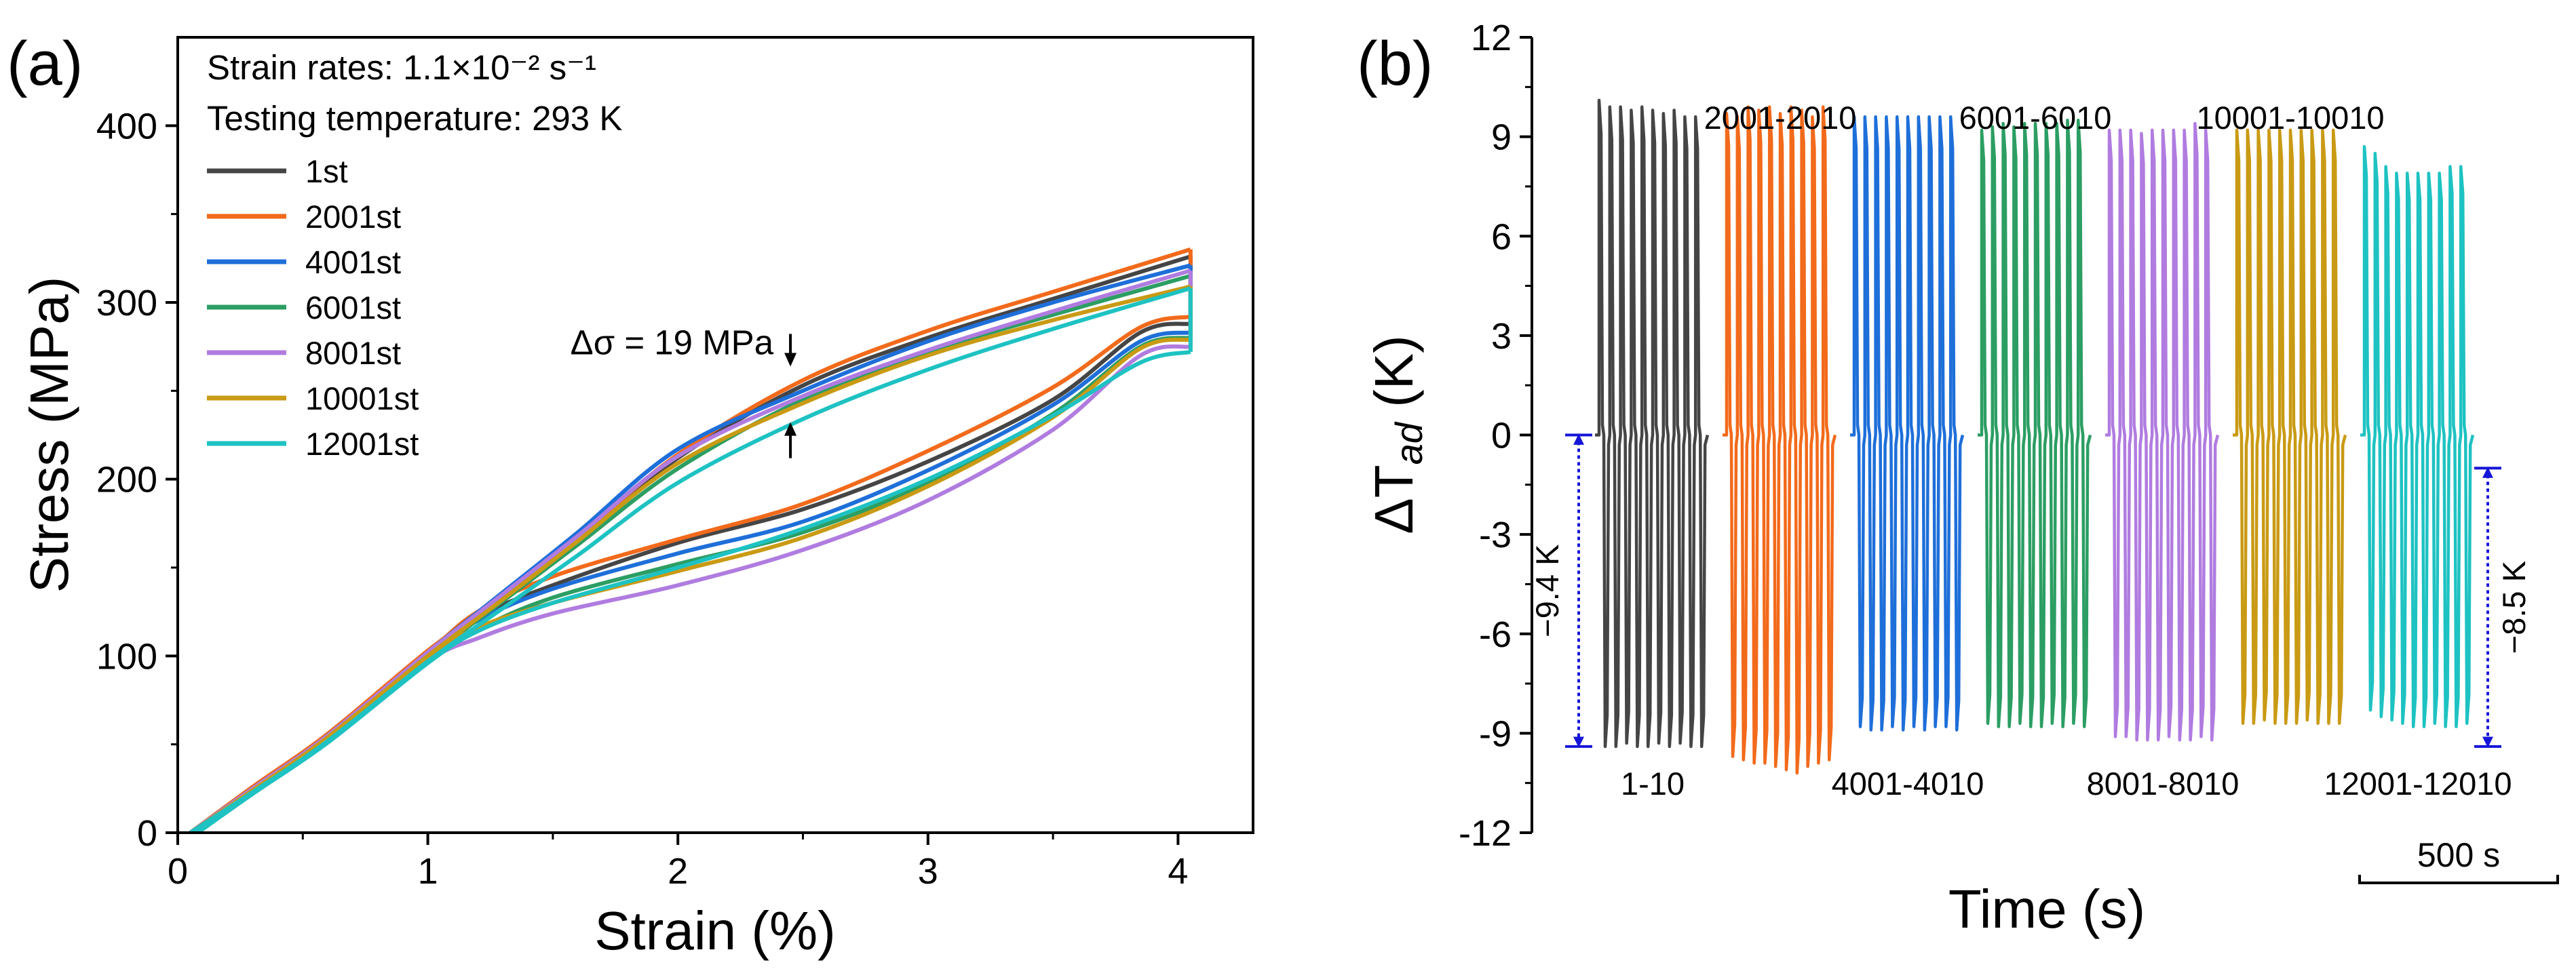  Describe the element at coordinates (2163, 784) in the screenshot. I see `block-label-8001-8010: 8001-8010` at that location.